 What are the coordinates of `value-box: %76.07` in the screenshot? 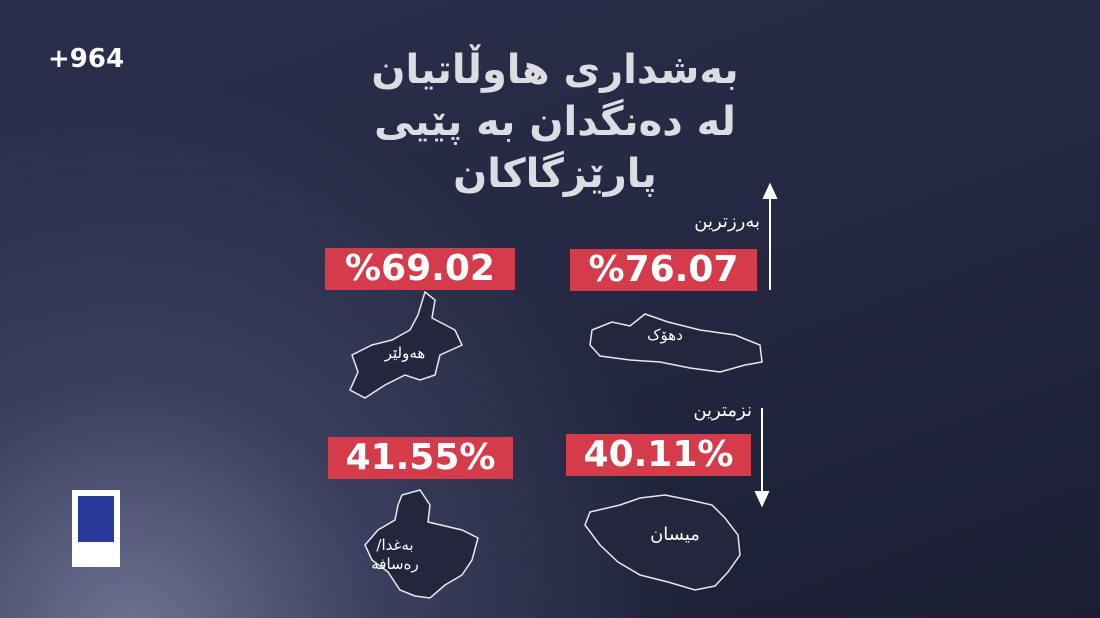 It's located at (663, 270).